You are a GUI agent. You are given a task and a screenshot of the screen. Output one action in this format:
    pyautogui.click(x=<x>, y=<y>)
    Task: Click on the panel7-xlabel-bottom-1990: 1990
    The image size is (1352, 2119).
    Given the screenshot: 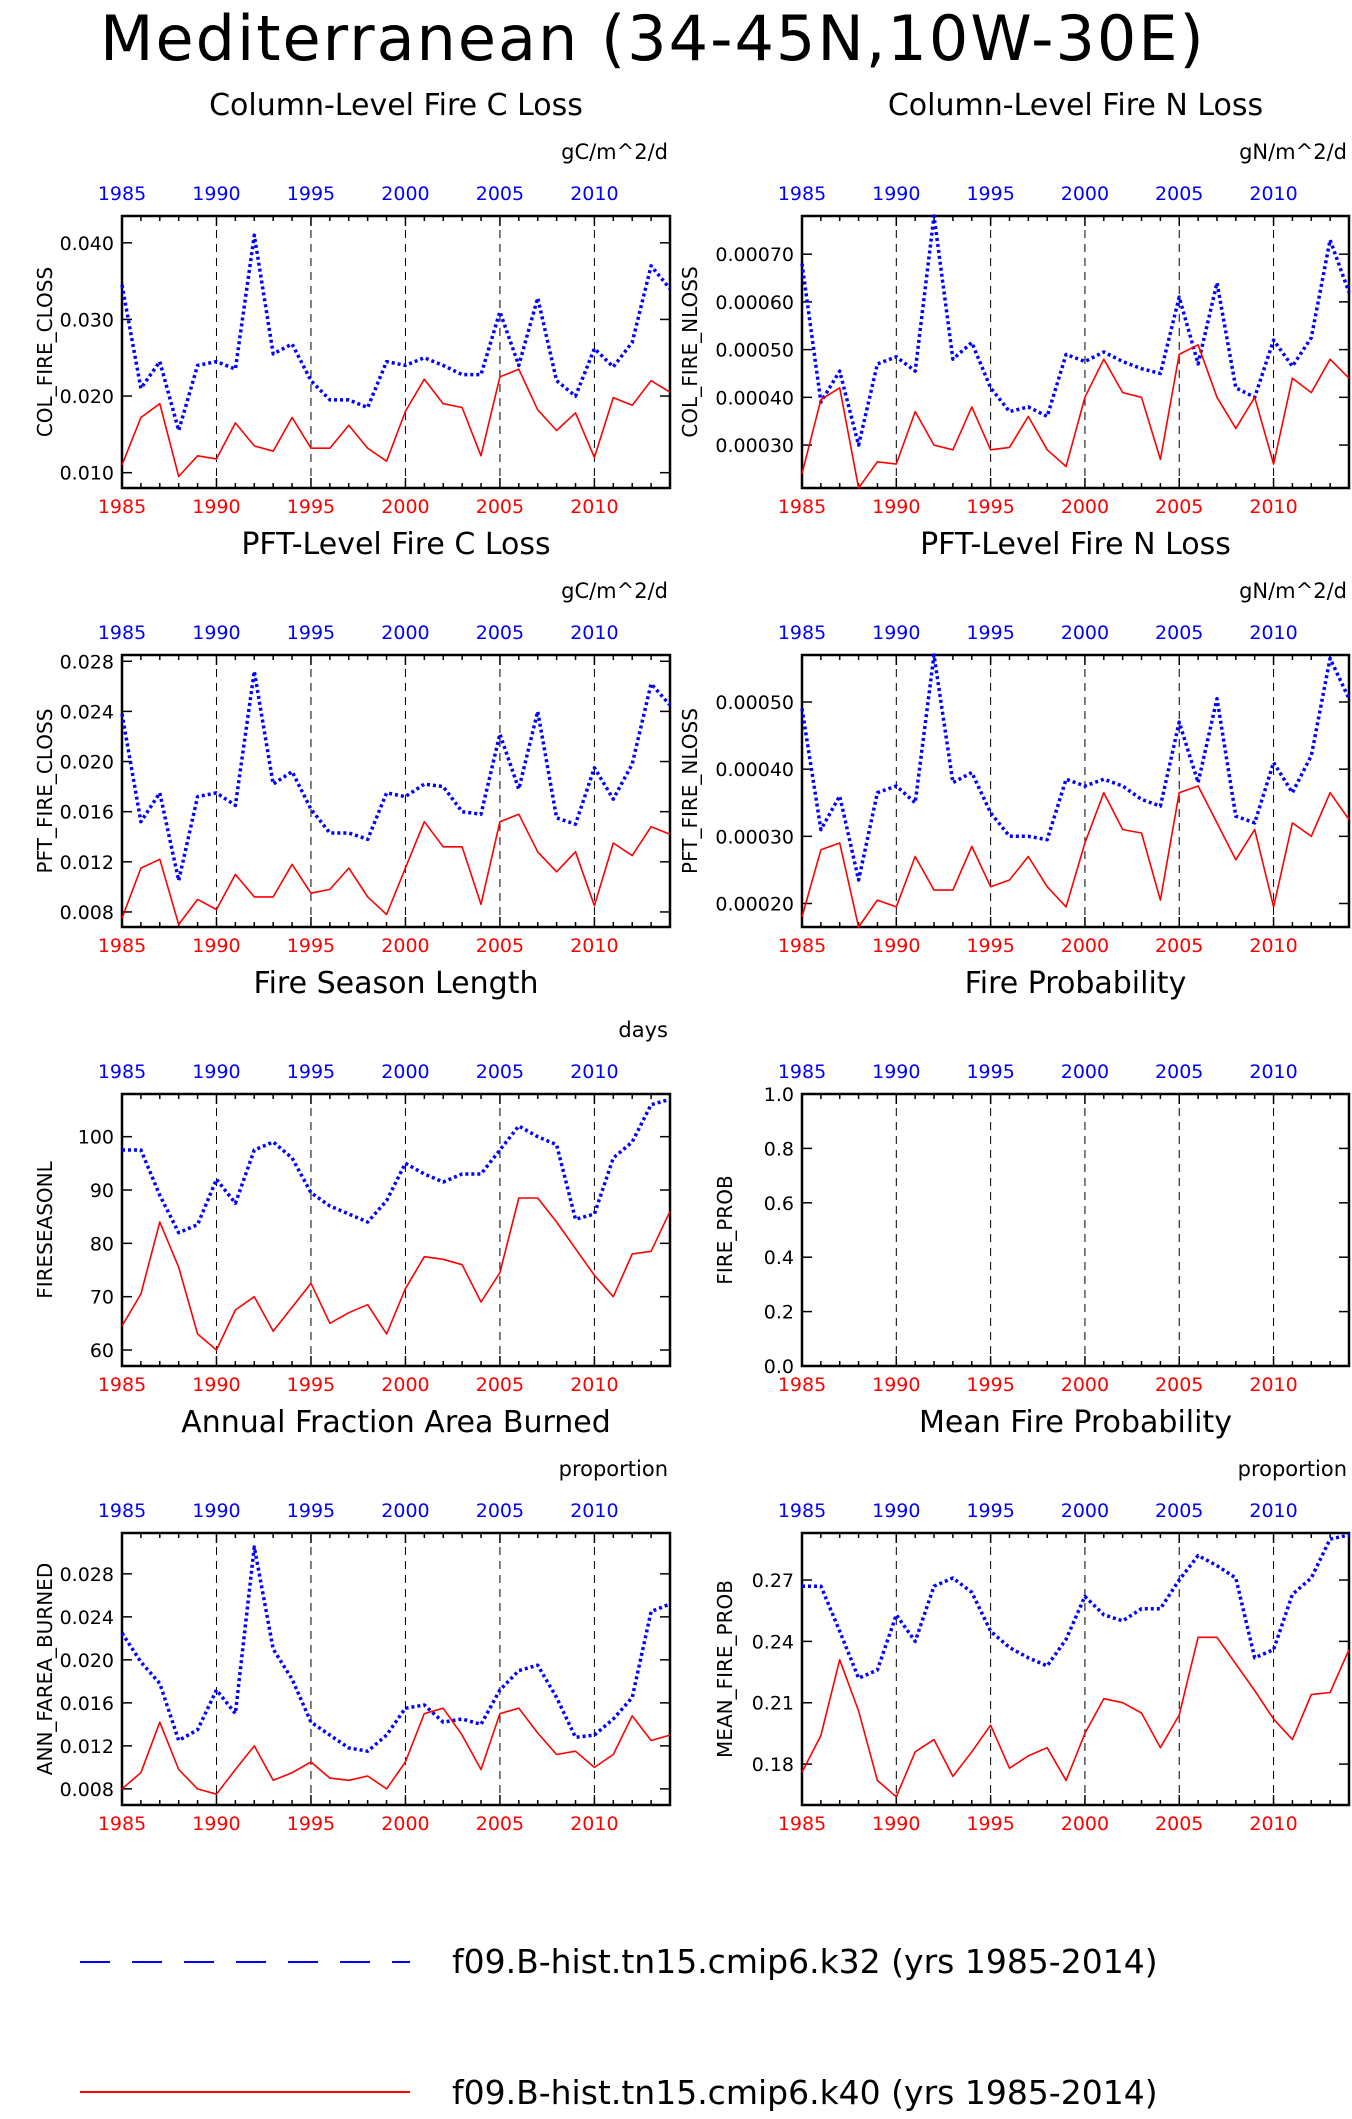 What is the action you would take?
    pyautogui.click(x=216, y=1824)
    